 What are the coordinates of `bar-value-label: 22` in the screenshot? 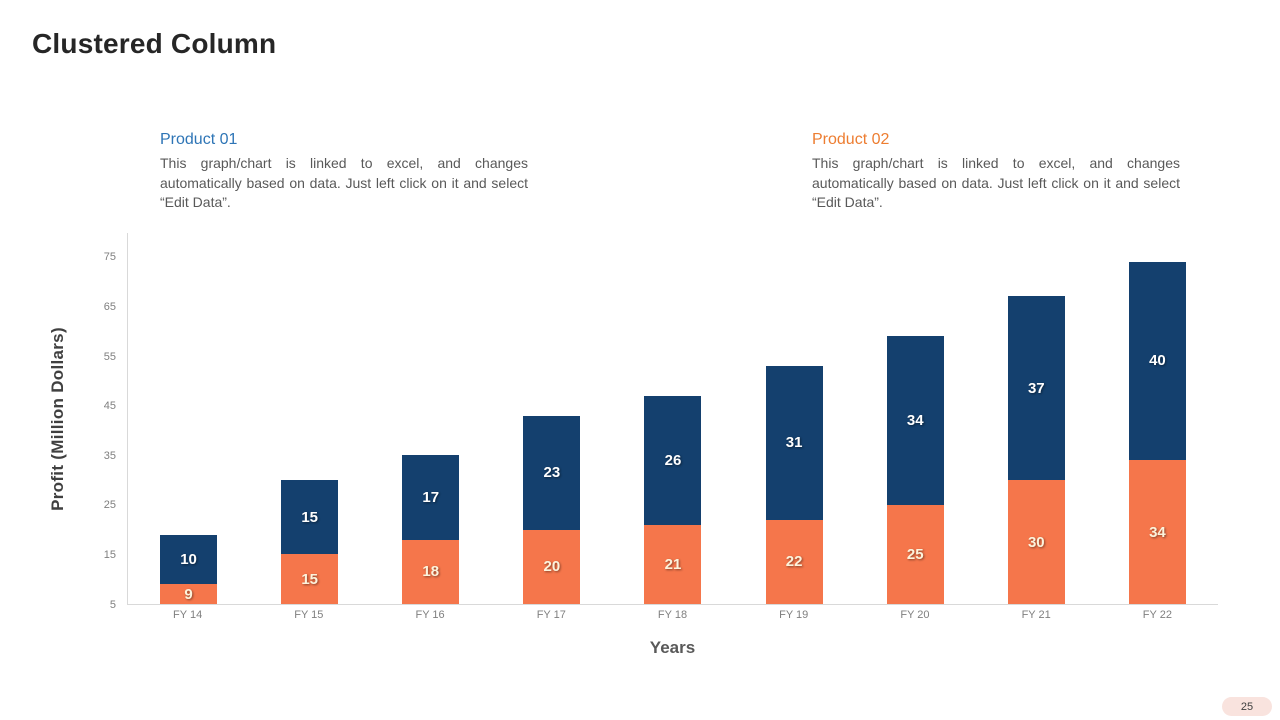 It's located at (794, 562).